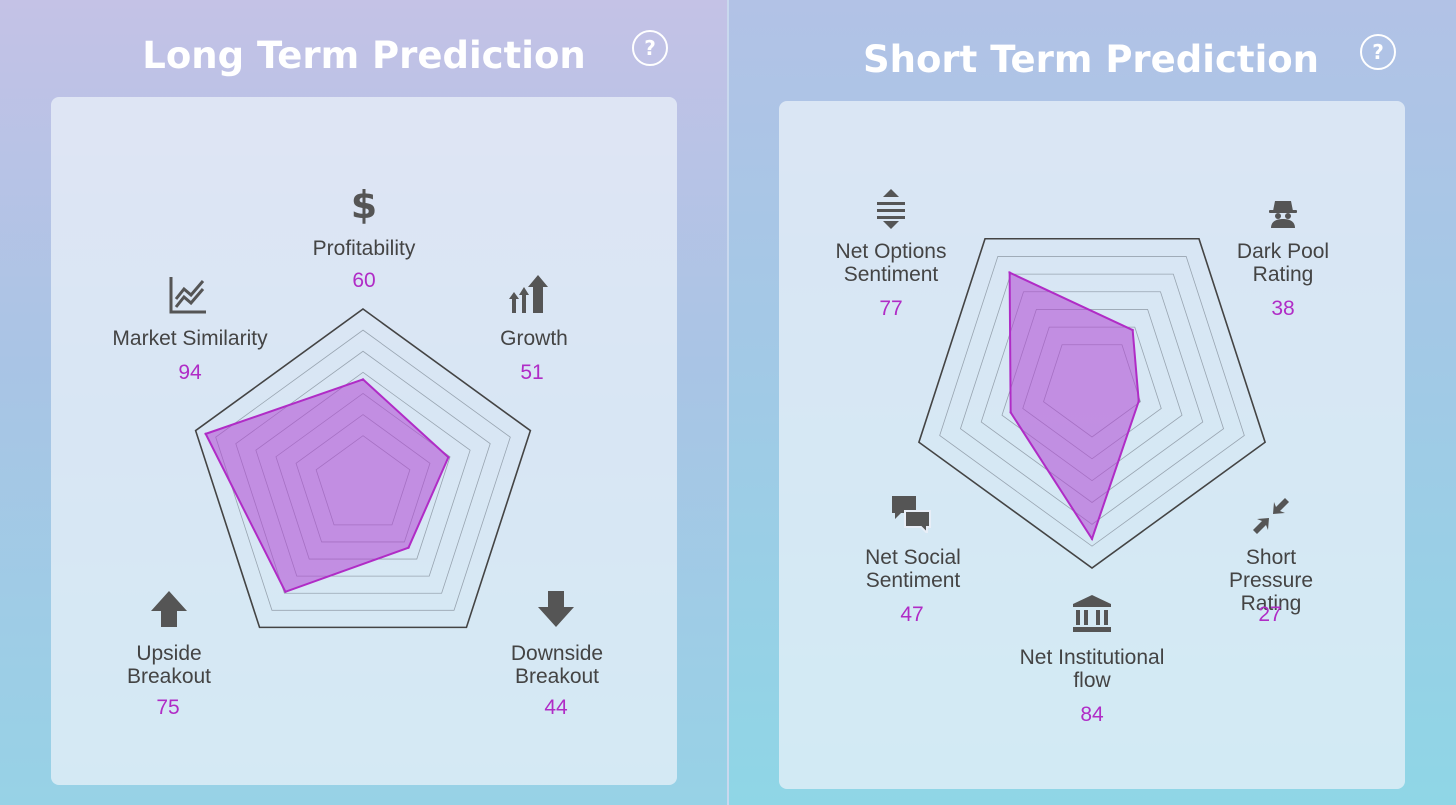  Describe the element at coordinates (912, 614) in the screenshot. I see `axis-value-net-social-sentiment: 47` at that location.